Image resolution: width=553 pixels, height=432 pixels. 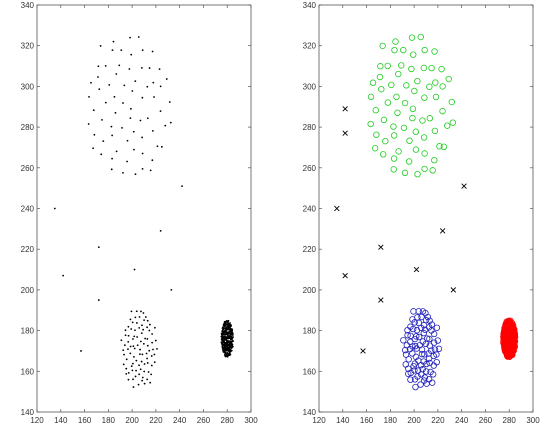 What do you see at coordinates (28, 46) in the screenshot?
I see `y-tick-label: 320` at bounding box center [28, 46].